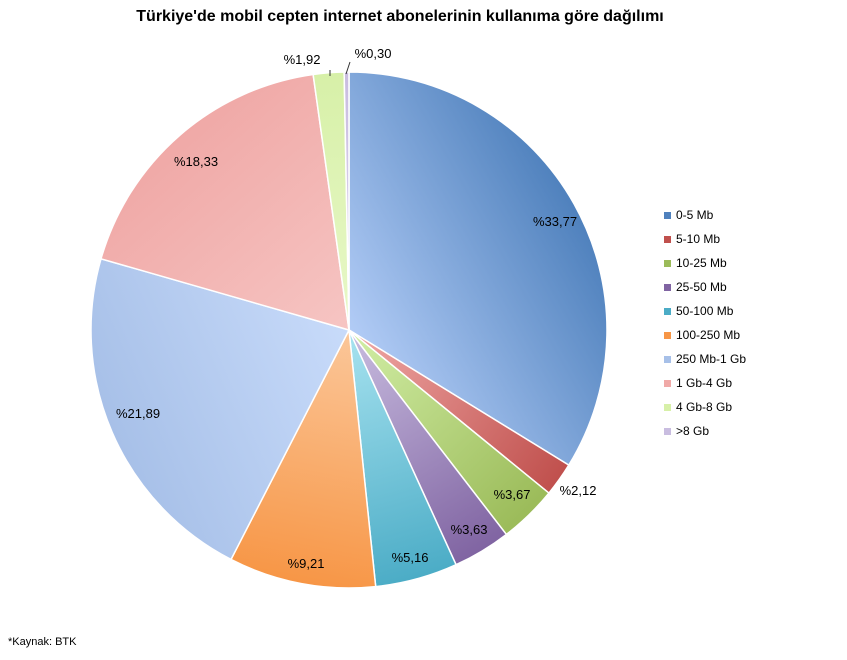 The image size is (847, 660). What do you see at coordinates (698, 239) in the screenshot?
I see `legend-label: 5-10 Mb` at bounding box center [698, 239].